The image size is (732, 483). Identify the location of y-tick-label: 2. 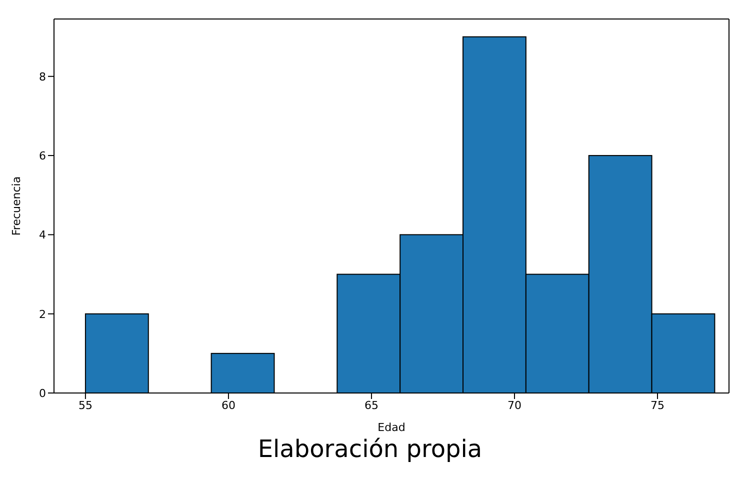
(42, 314).